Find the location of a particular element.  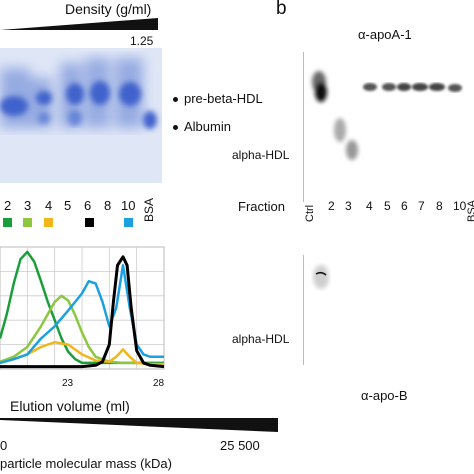

lane-label-bsa: BSA is located at coordinates (470, 210).